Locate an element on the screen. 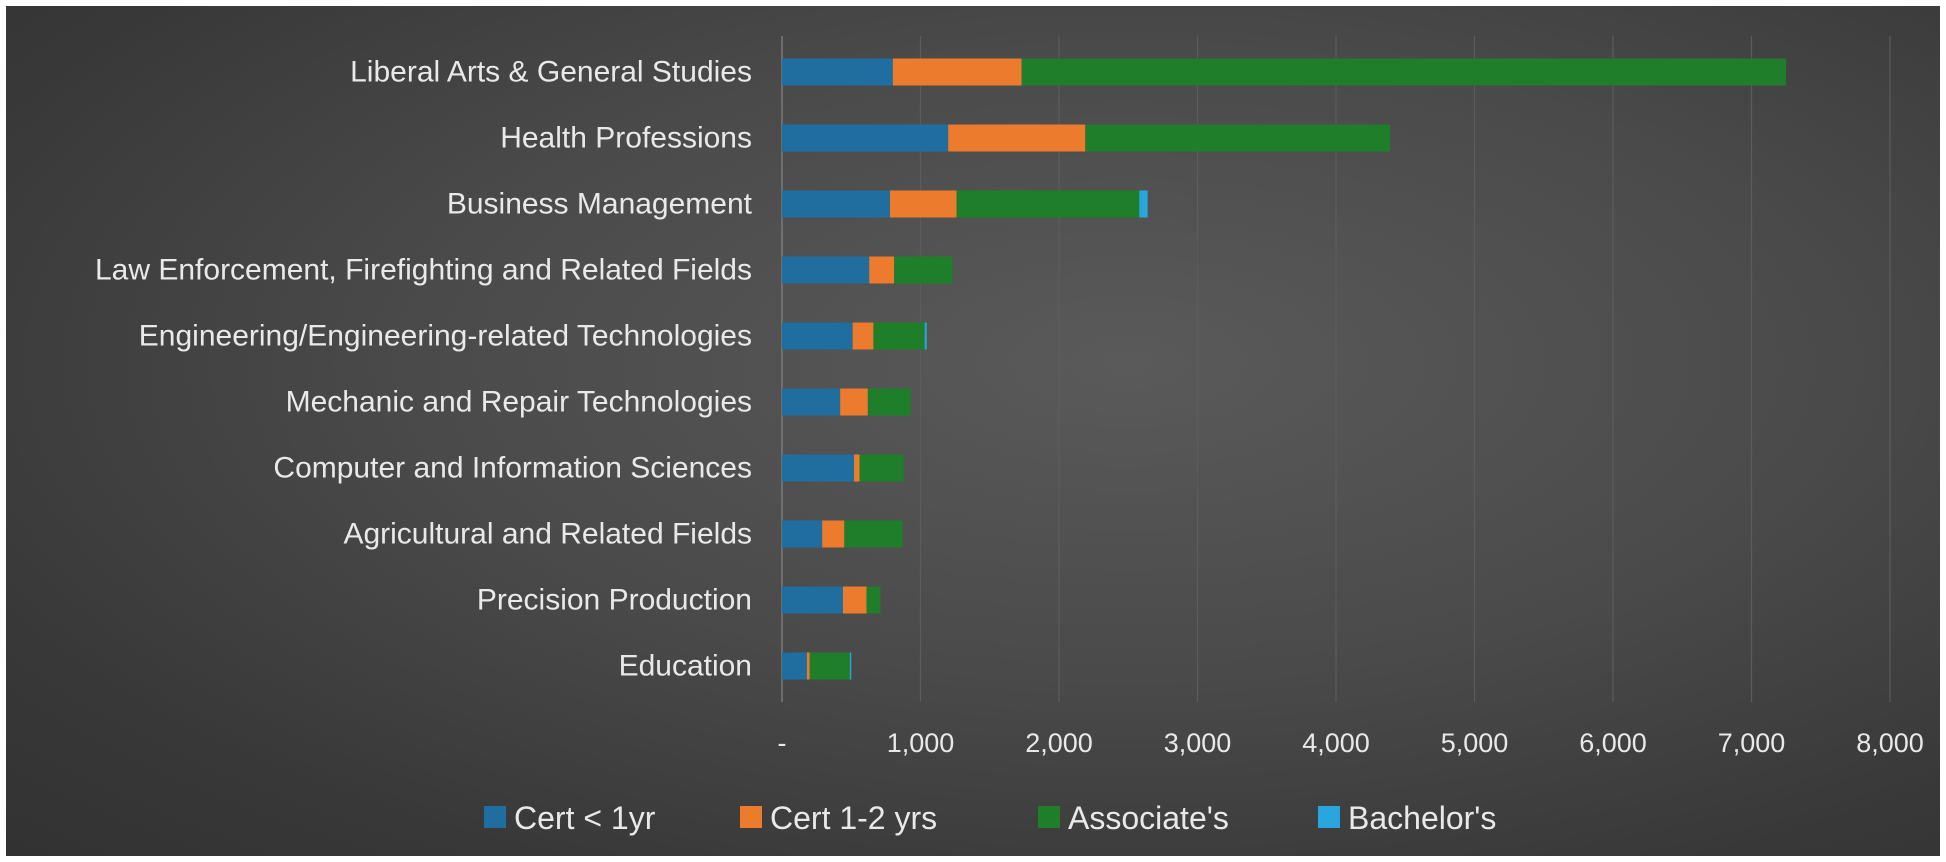 This screenshot has width=1946, height=862. x-tick-label: 4,000 is located at coordinates (1336, 743).